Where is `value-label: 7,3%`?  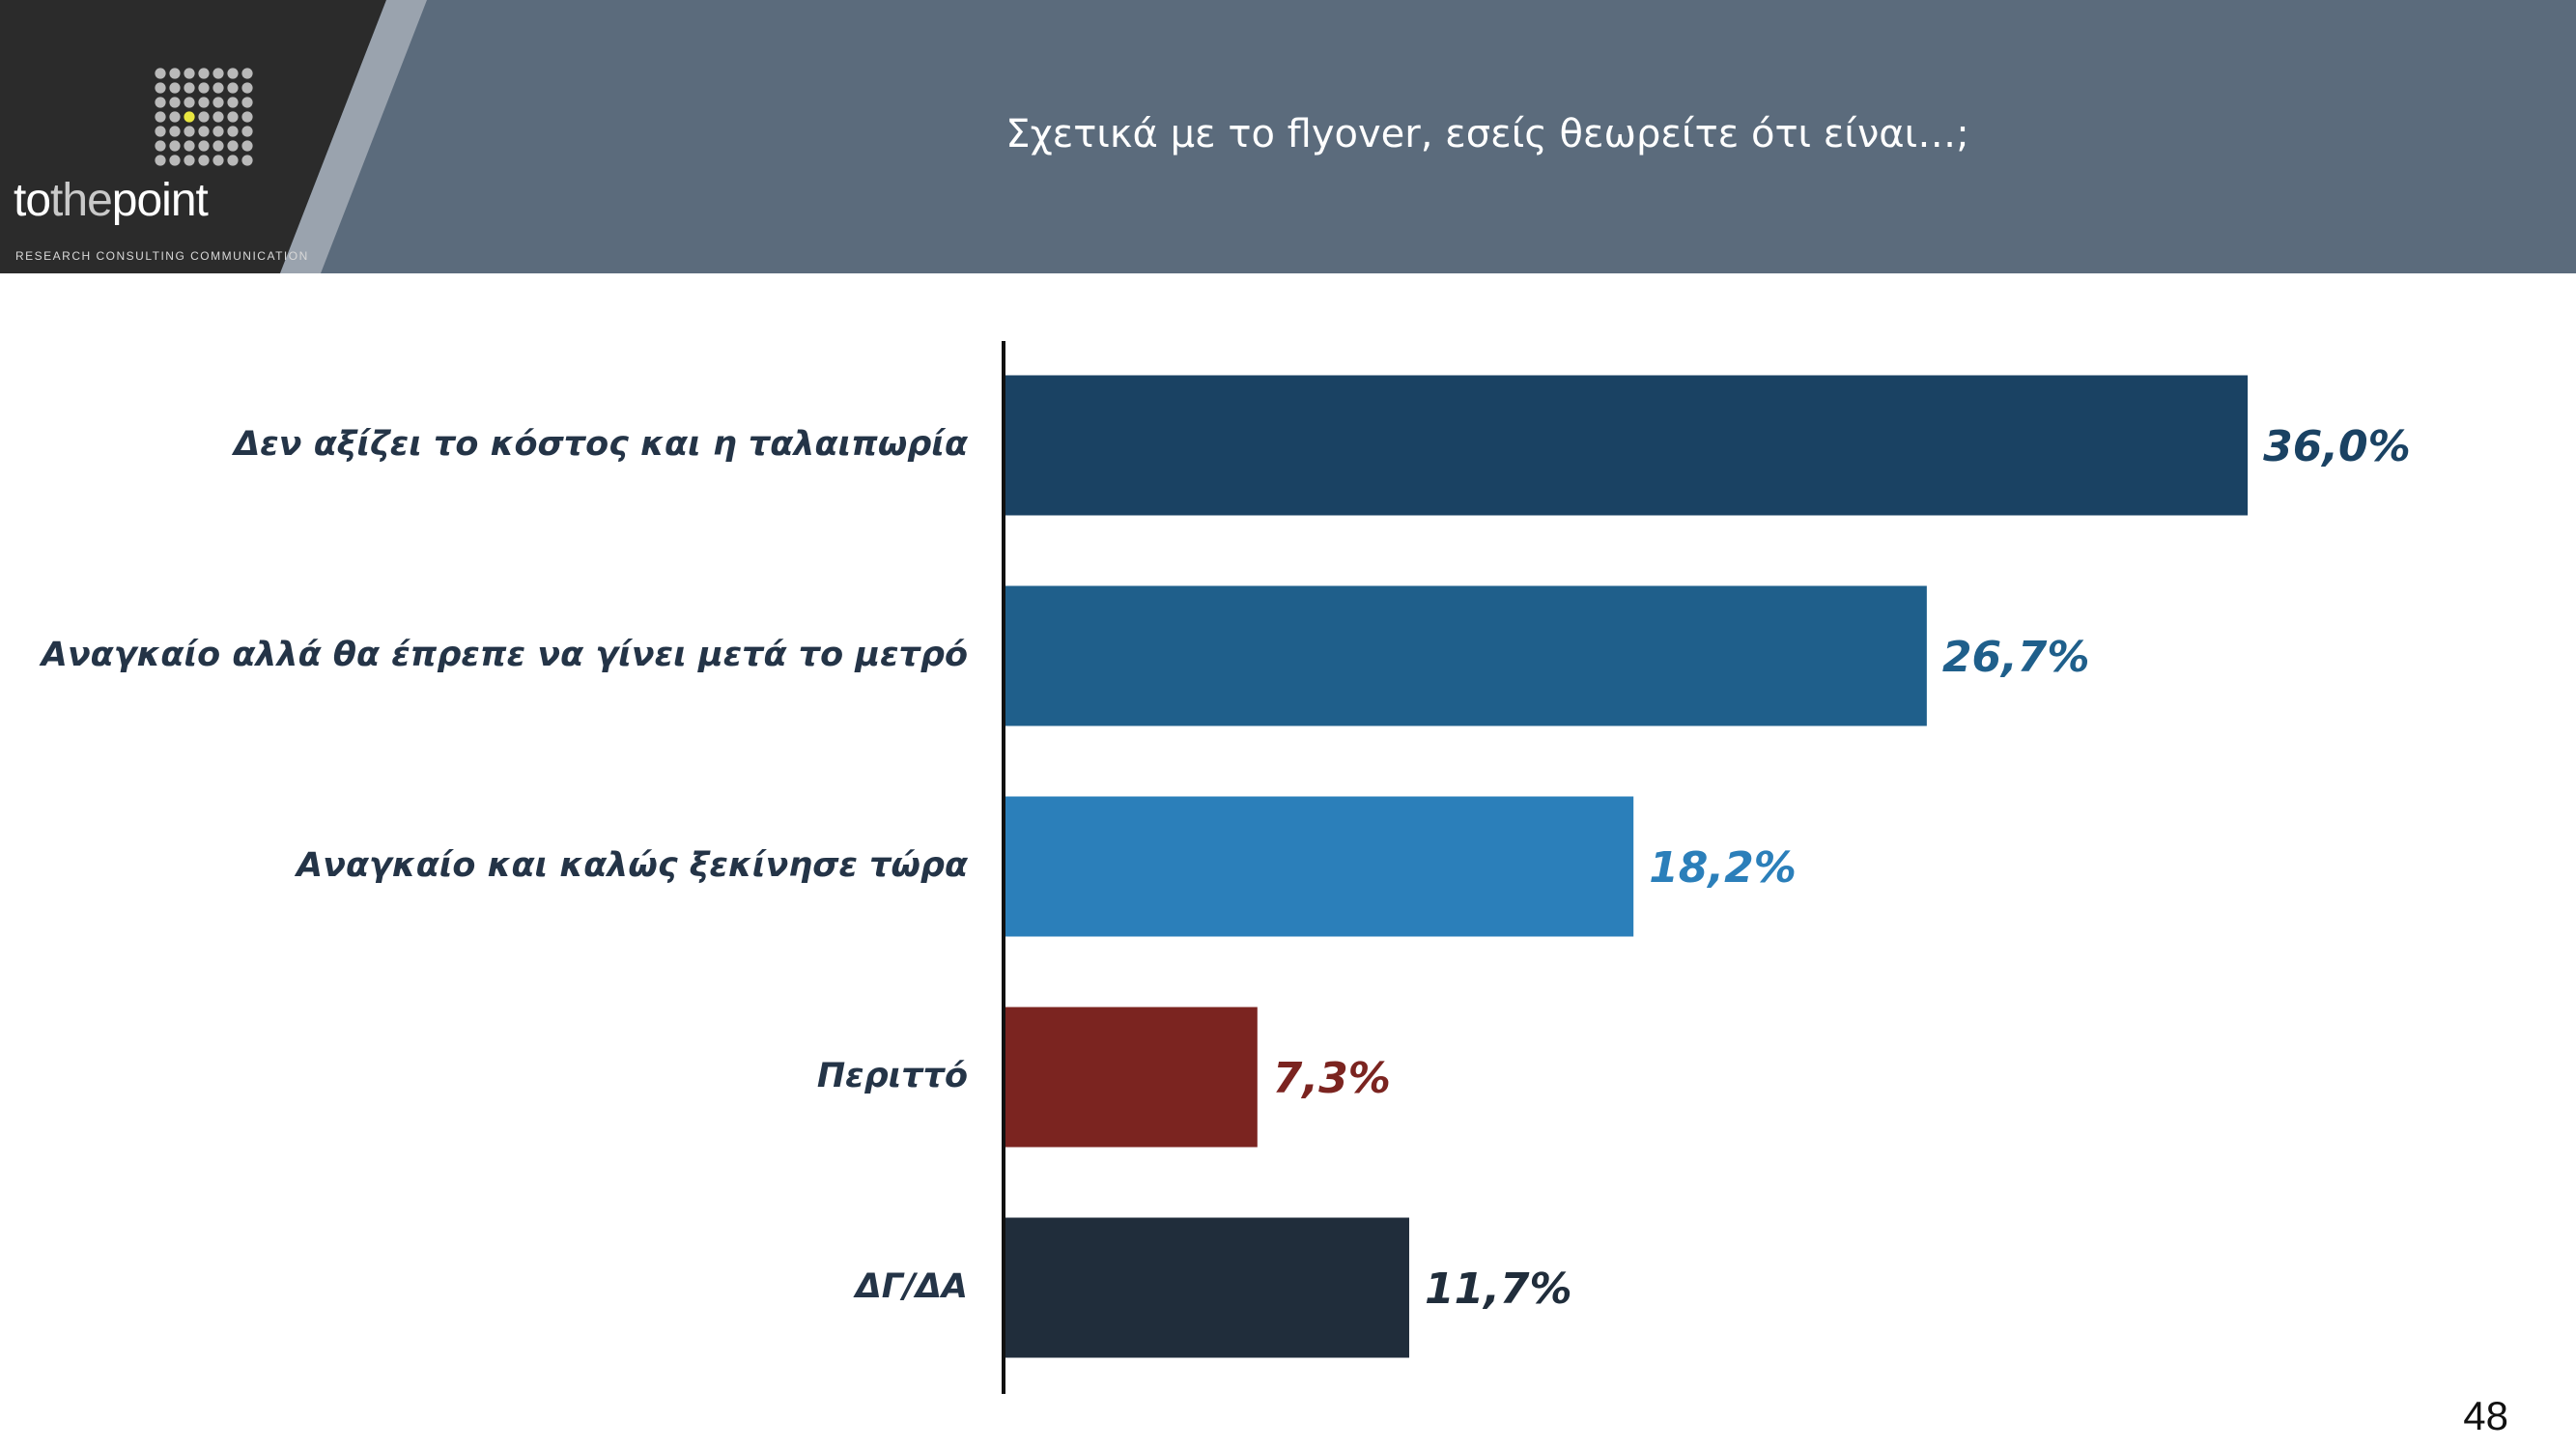
value-label: 7,3% is located at coordinates (1332, 1078).